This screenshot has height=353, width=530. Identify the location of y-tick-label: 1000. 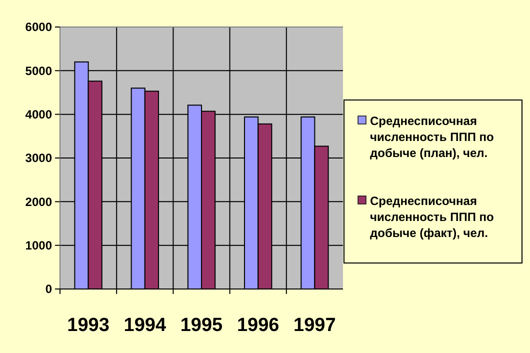
(38, 245).